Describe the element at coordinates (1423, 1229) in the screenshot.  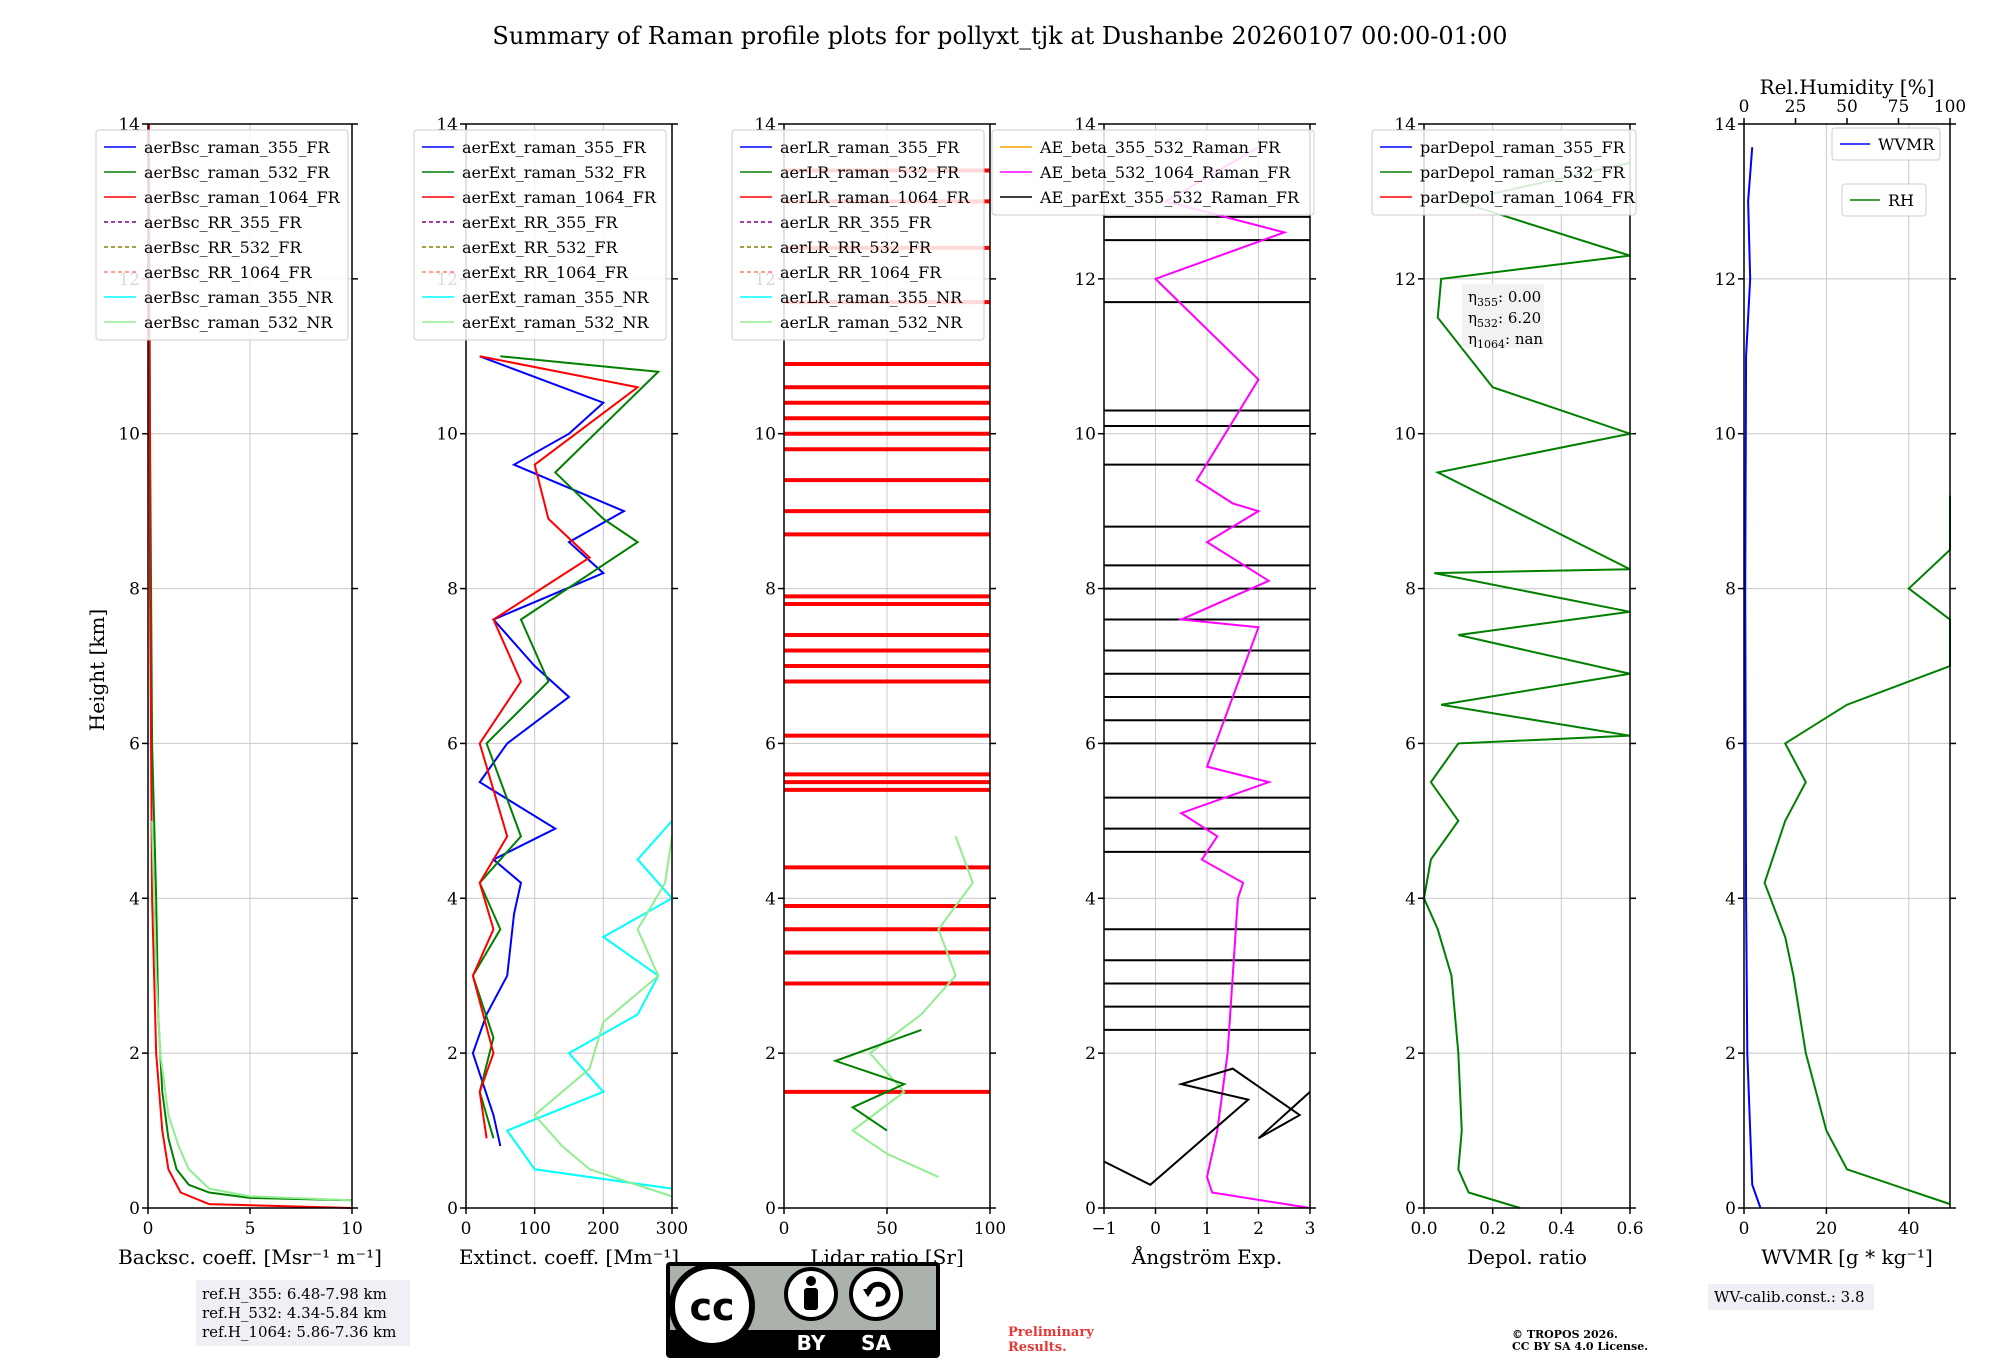
I see `x-tick-label: 0.0` at that location.